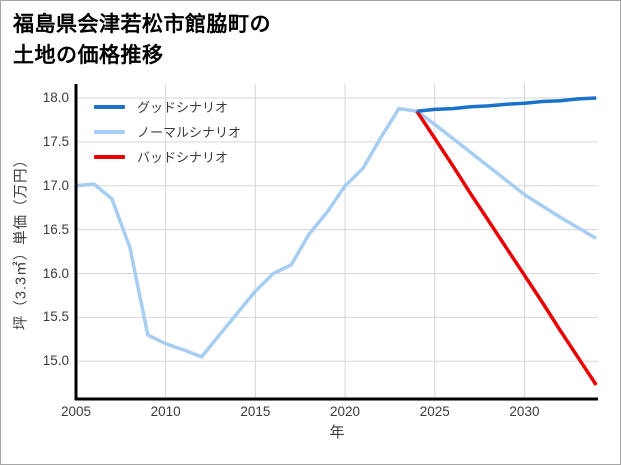 The width and height of the screenshot is (621, 465). I want to click on legend-label: グッドシナリオ, so click(183, 107).